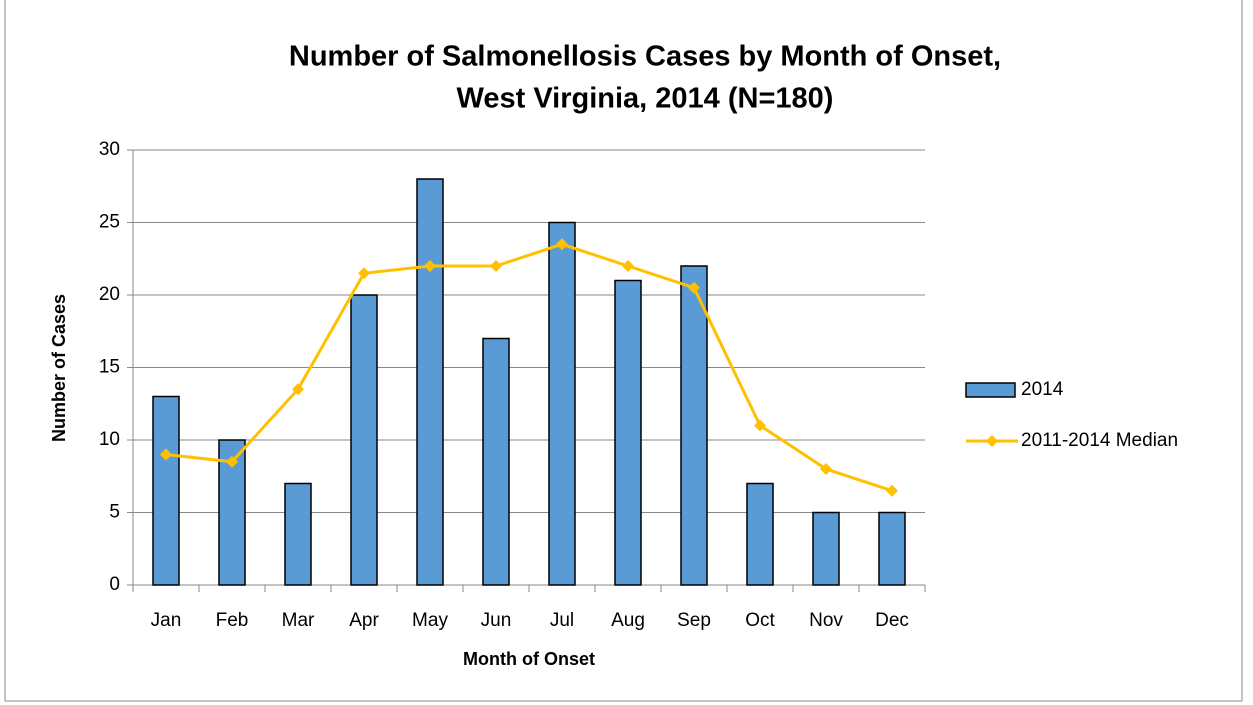 This screenshot has width=1253, height=705. I want to click on y-tick-label: 10, so click(109, 439).